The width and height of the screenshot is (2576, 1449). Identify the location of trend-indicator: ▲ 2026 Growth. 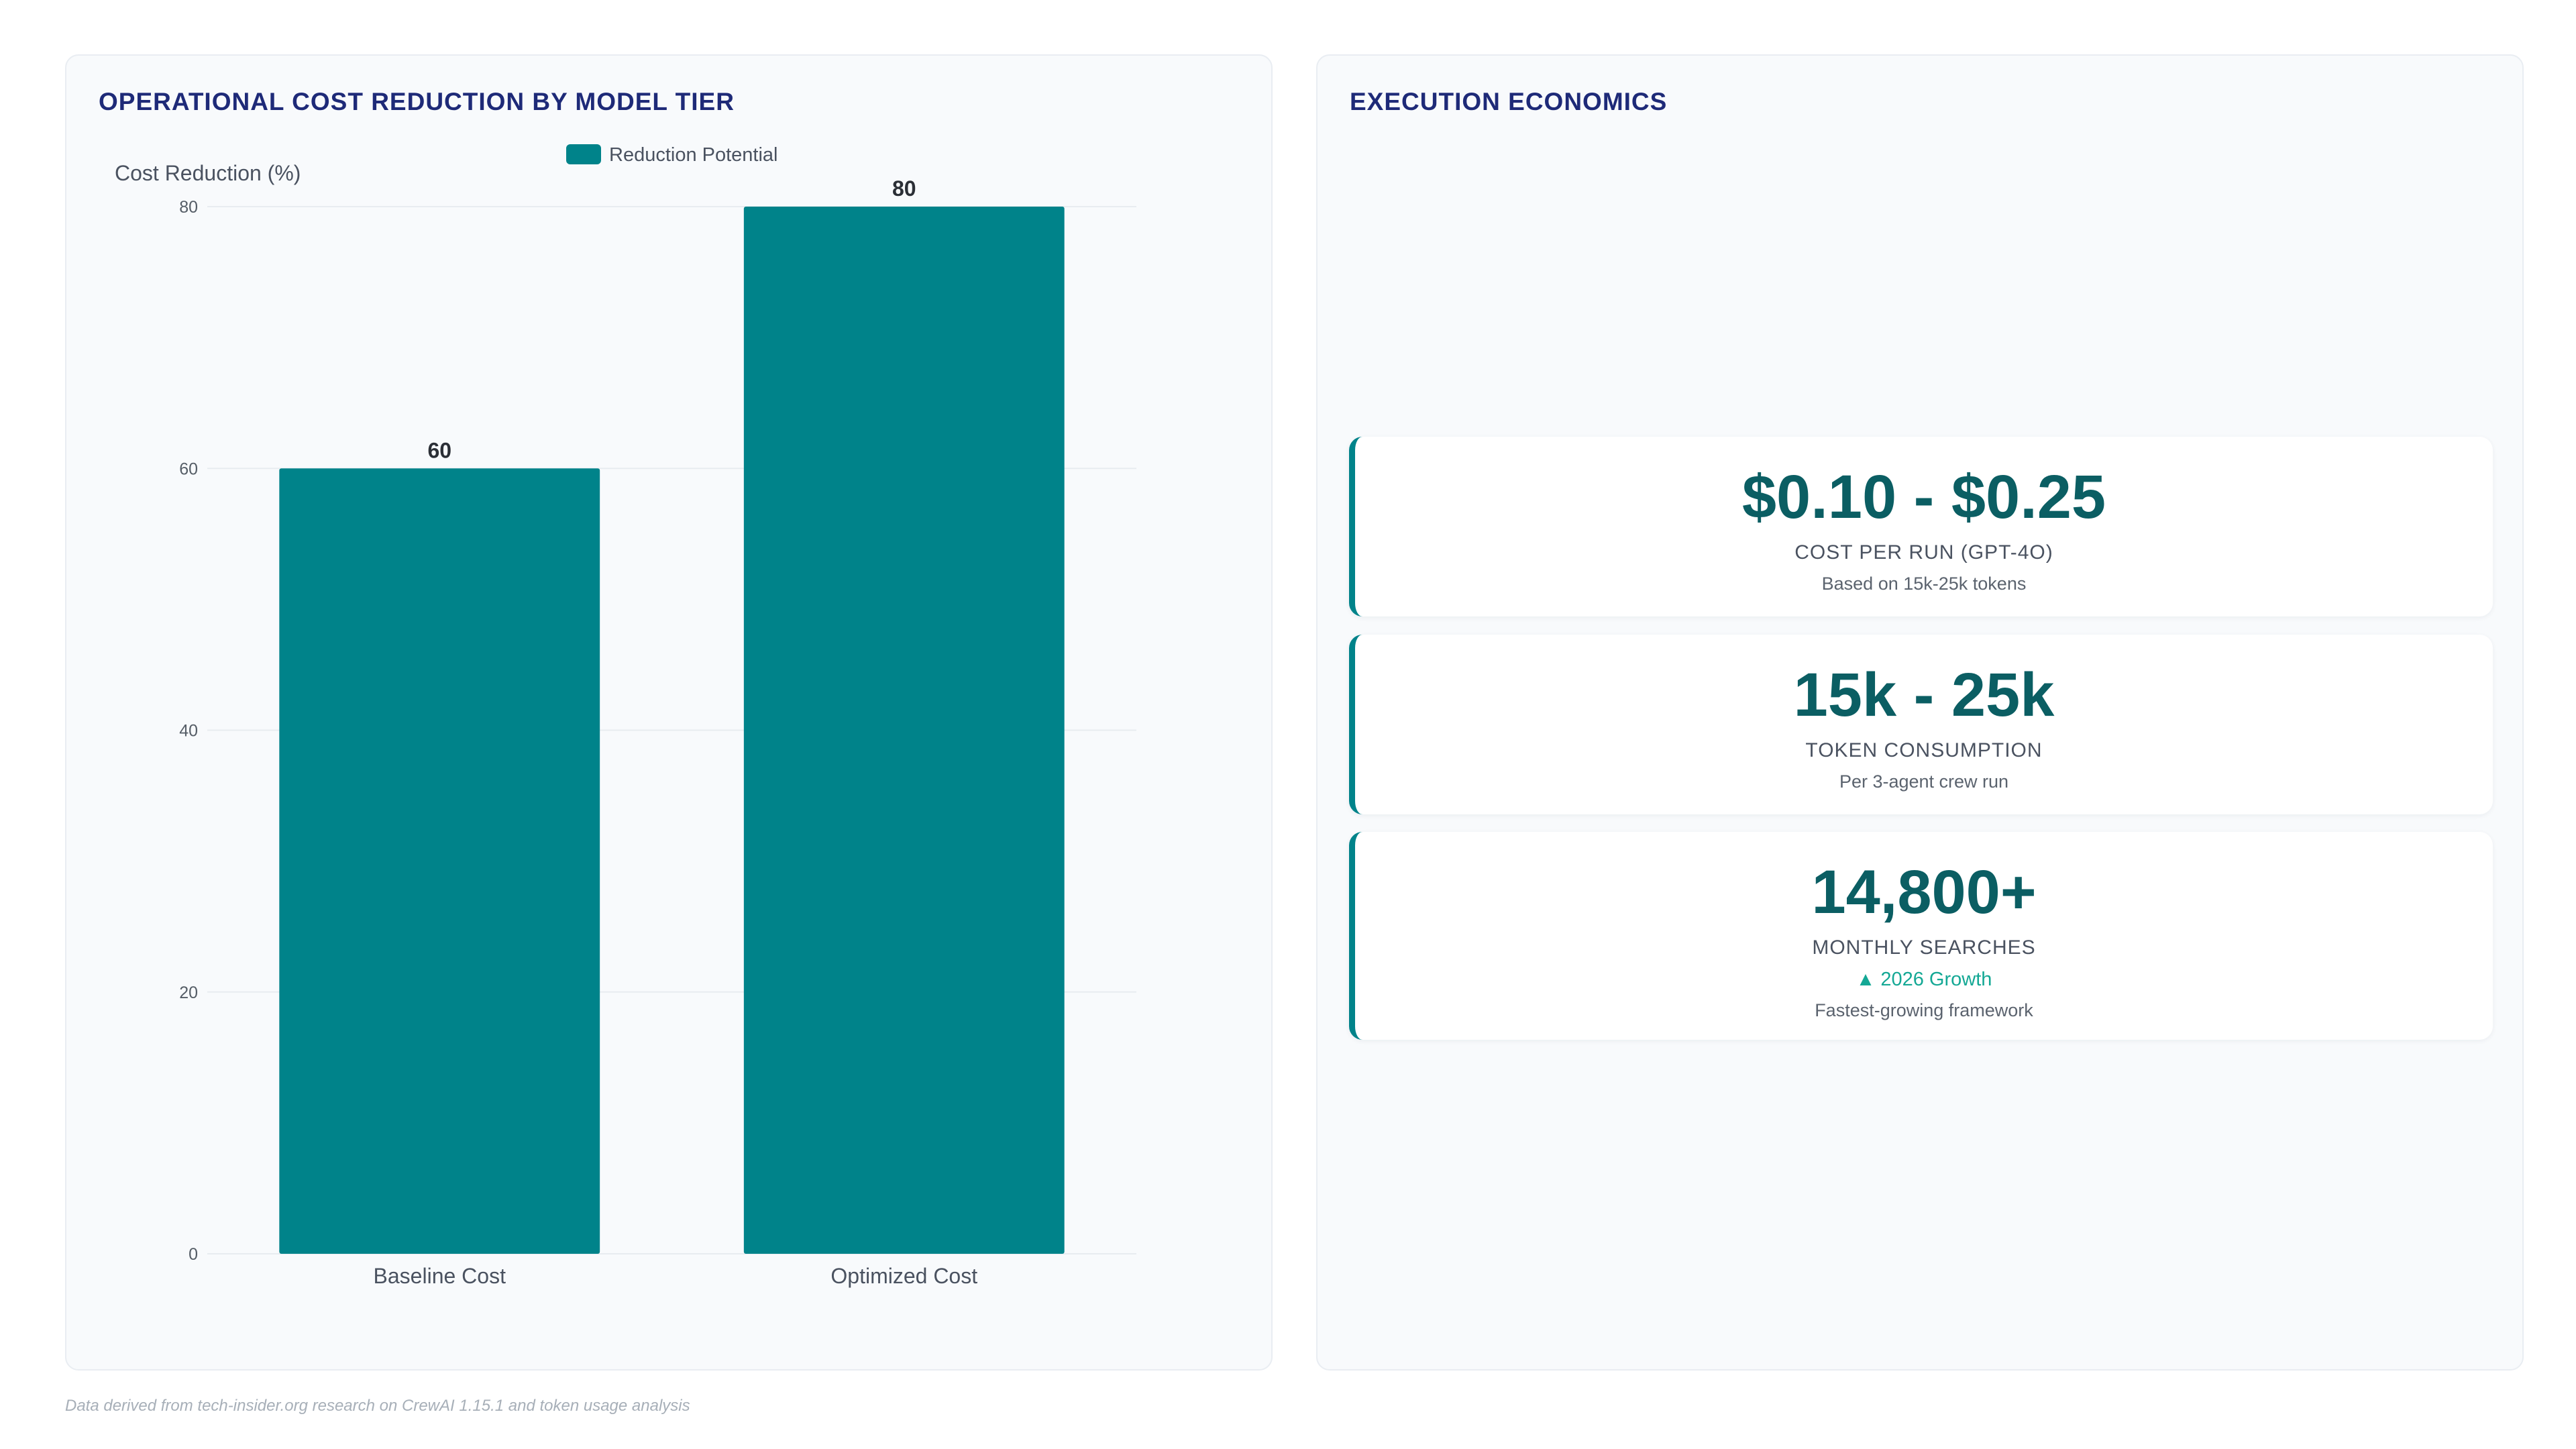
(1924, 979).